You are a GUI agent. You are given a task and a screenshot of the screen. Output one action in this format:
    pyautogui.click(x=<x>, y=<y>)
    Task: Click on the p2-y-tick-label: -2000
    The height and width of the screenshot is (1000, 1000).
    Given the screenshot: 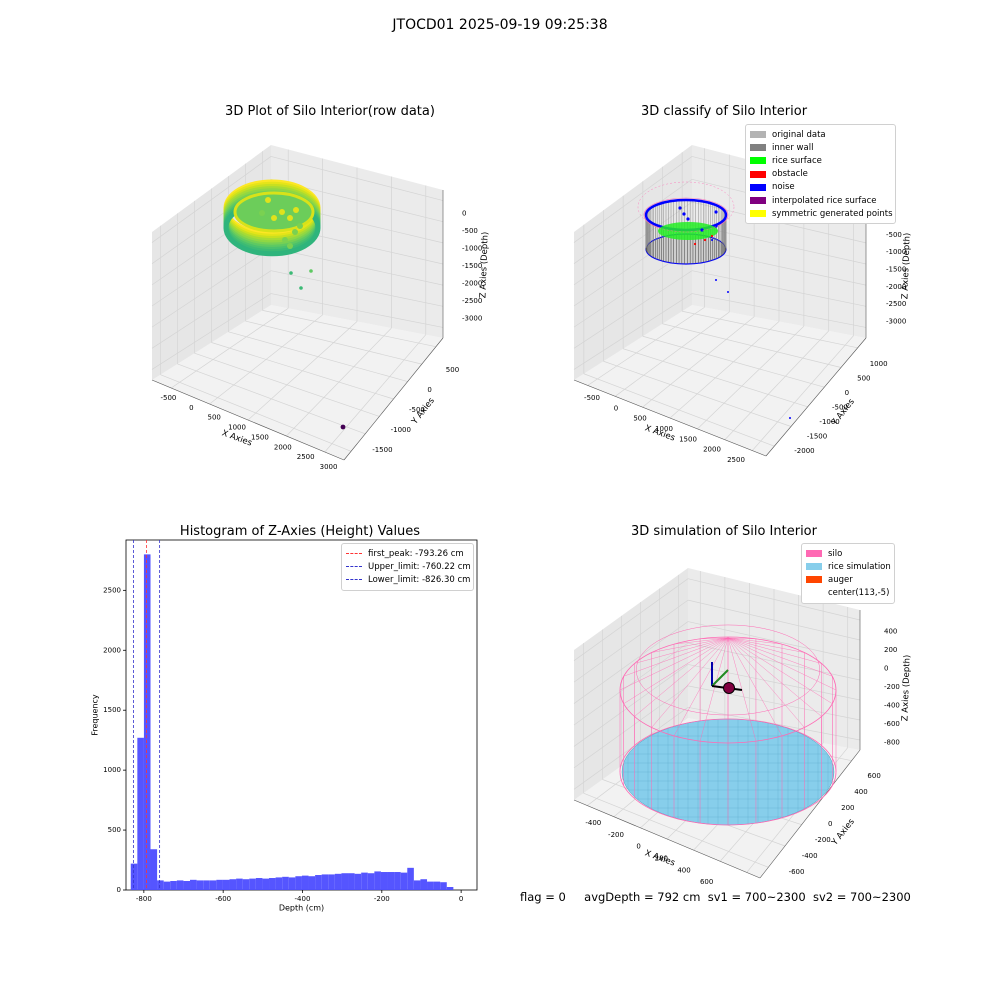 What is the action you would take?
    pyautogui.click(x=804, y=451)
    